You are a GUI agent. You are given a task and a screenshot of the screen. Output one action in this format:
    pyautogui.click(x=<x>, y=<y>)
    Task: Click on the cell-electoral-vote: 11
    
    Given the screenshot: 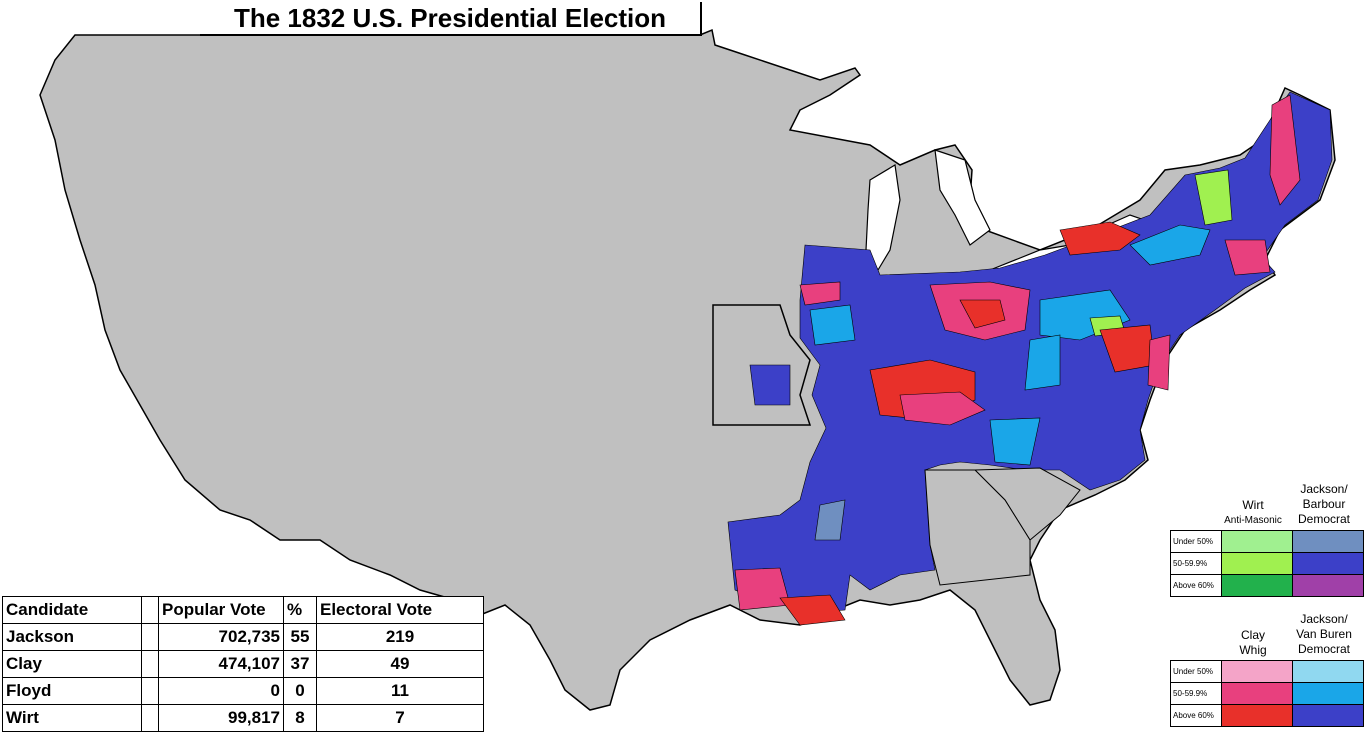 What is the action you would take?
    pyautogui.click(x=400, y=691)
    